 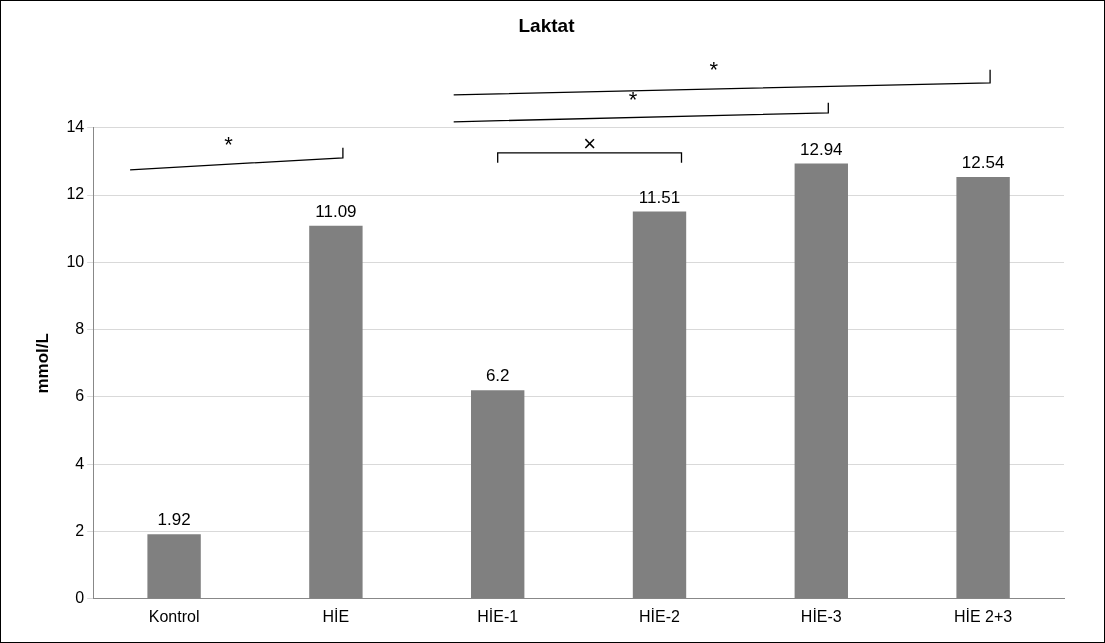 I want to click on y-tick-label: 2, so click(x=80, y=530).